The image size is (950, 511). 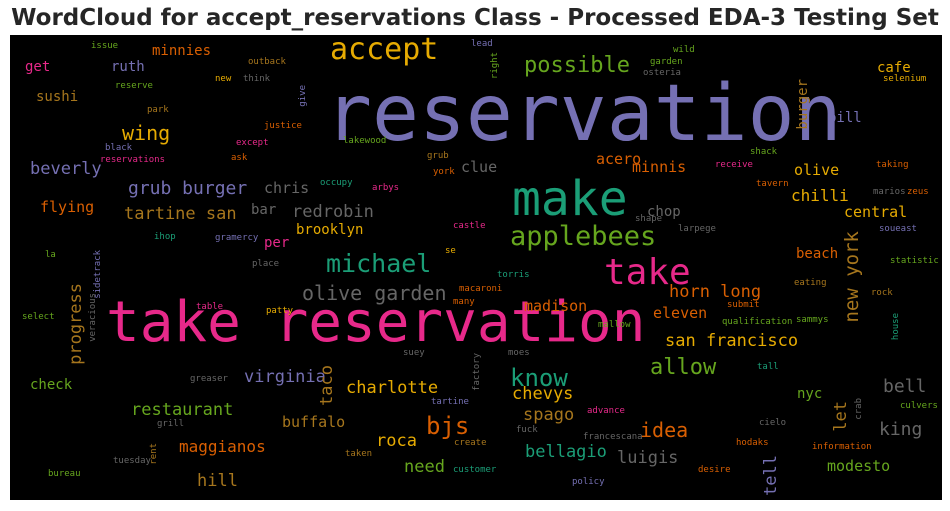 What do you see at coordinates (697, 229) in the screenshot?
I see `word-larpege: larpege` at bounding box center [697, 229].